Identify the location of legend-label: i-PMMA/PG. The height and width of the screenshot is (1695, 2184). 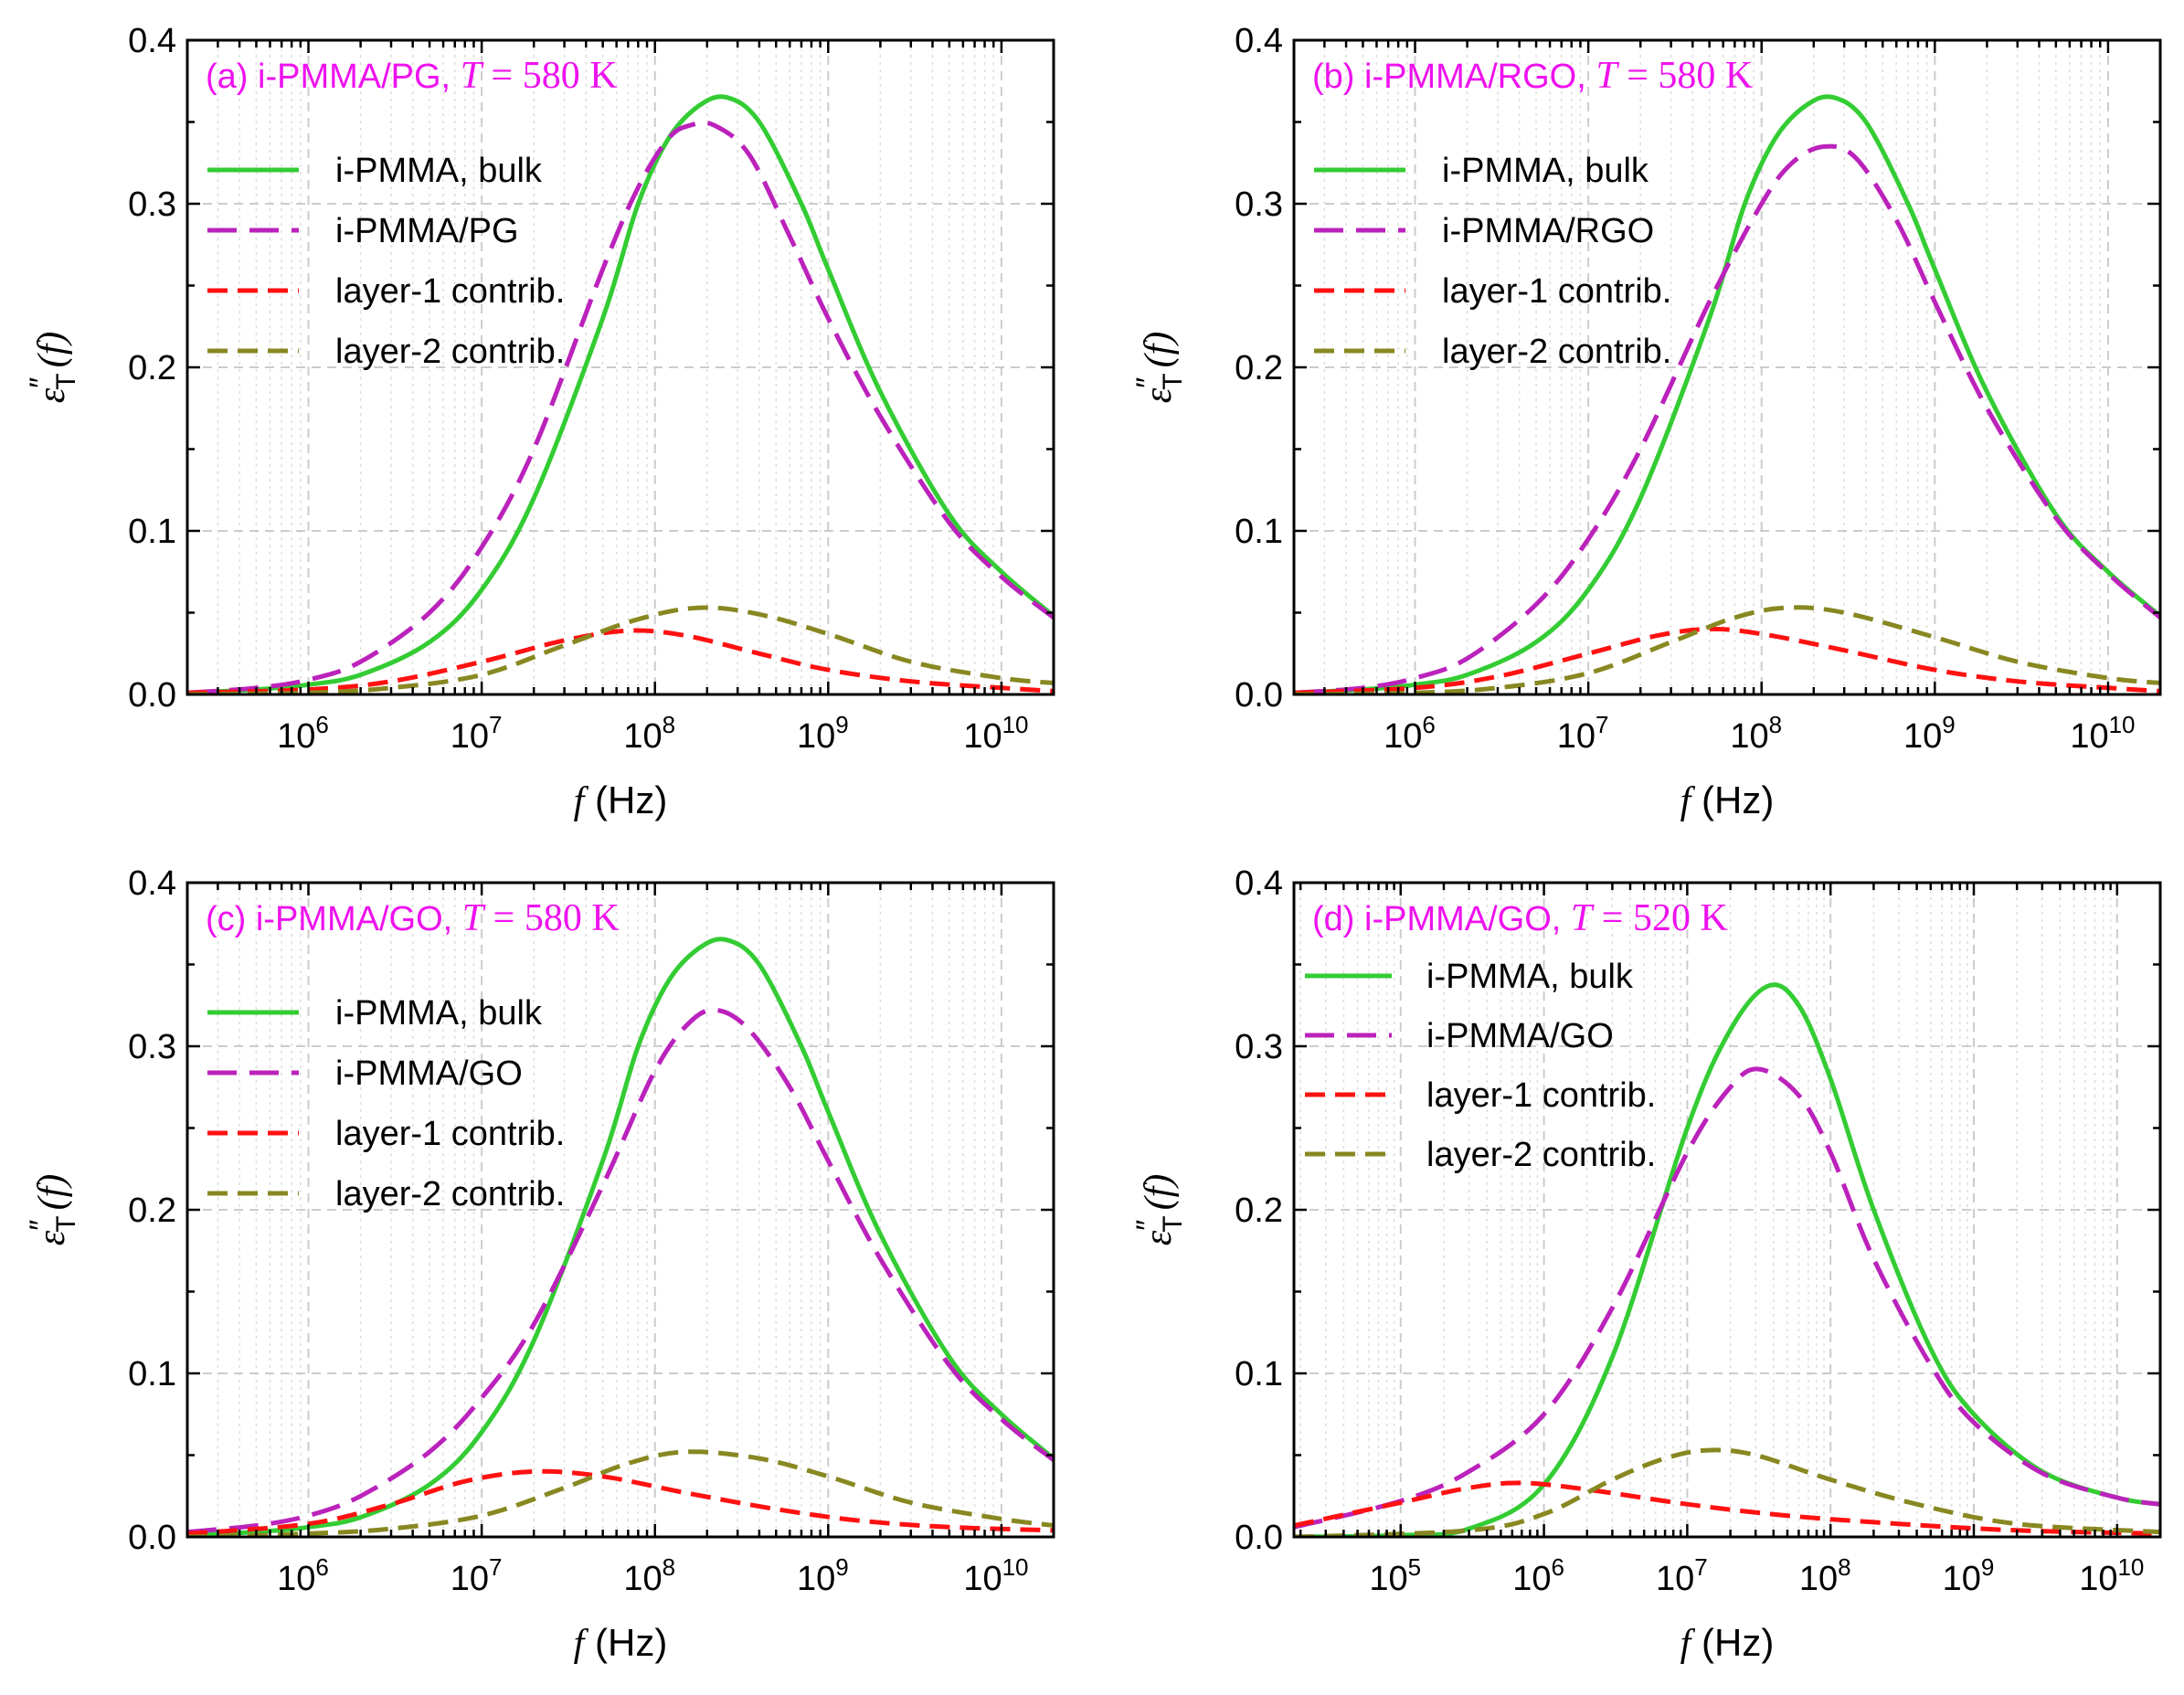
(427, 231).